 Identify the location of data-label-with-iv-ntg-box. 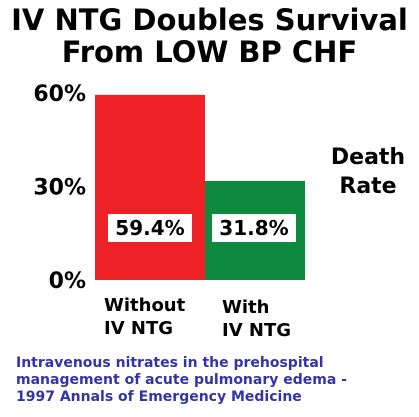
(254, 228).